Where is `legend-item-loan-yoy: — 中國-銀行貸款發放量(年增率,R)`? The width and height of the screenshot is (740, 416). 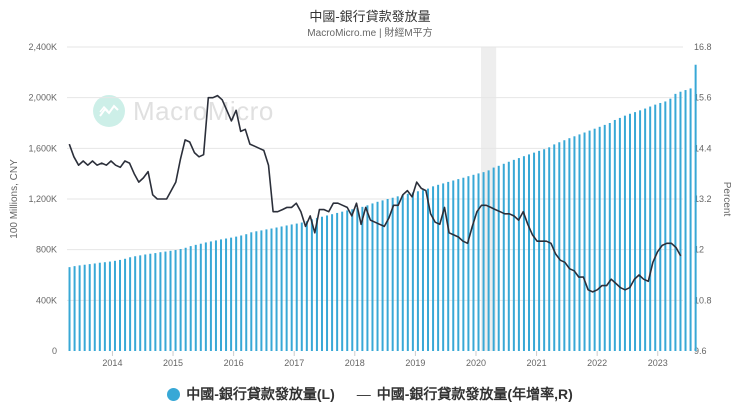 legend-item-loan-yoy: — 中國-銀行貸款發放量(年增率,R) is located at coordinates (465, 394).